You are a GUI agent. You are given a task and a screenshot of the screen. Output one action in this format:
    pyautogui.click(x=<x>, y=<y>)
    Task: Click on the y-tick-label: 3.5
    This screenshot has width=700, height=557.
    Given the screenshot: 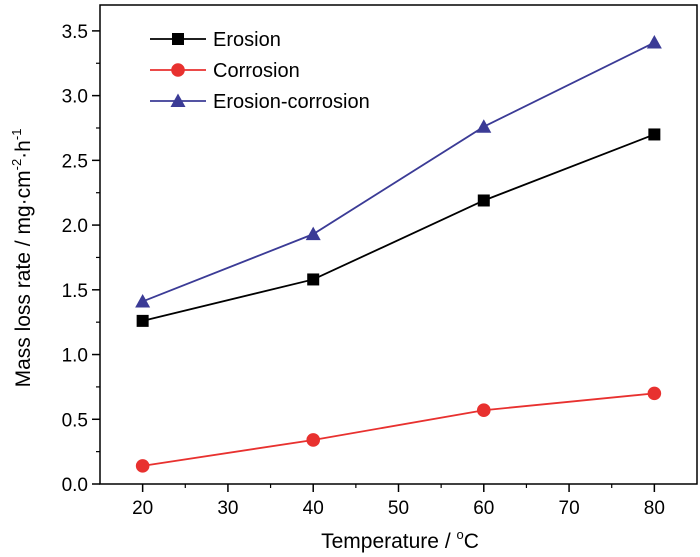 What is the action you would take?
    pyautogui.click(x=75, y=32)
    